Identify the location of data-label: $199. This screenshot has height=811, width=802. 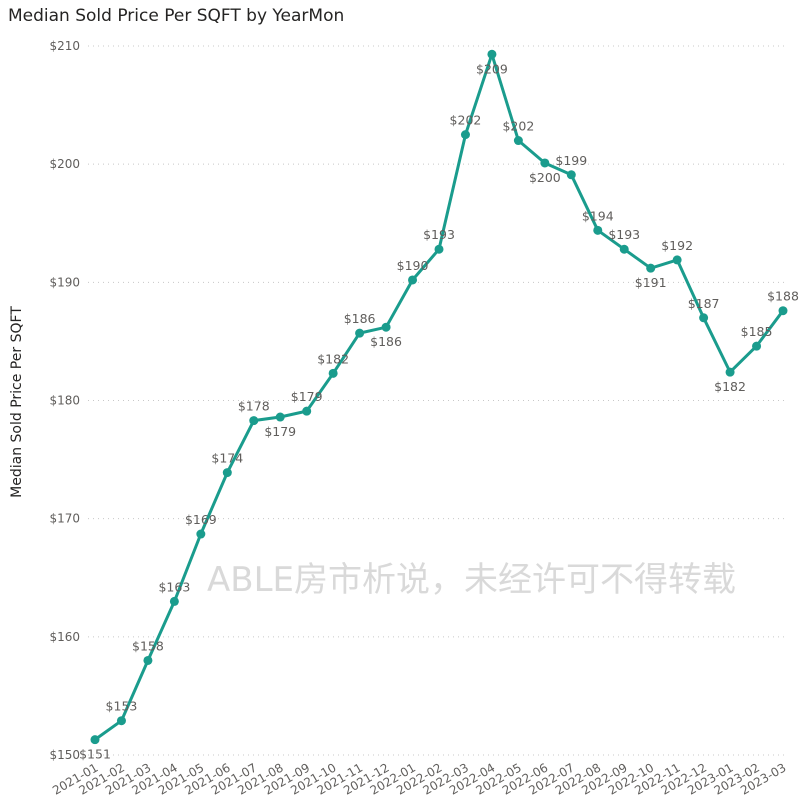
(571, 160).